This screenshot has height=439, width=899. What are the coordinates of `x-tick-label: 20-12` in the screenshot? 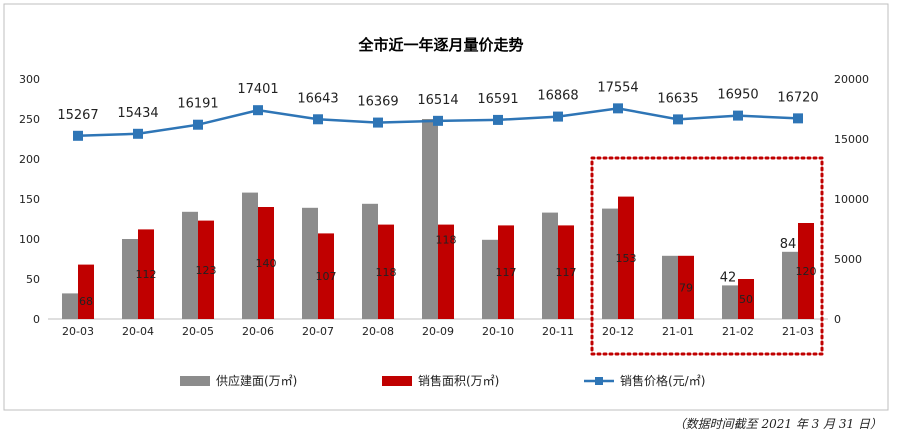 It's located at (618, 331).